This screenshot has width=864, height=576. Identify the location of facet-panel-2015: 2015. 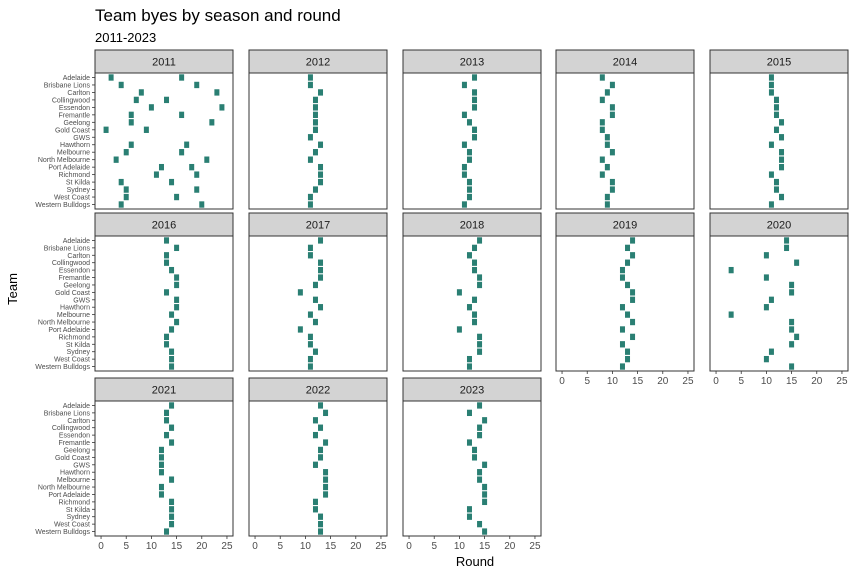
(779, 129).